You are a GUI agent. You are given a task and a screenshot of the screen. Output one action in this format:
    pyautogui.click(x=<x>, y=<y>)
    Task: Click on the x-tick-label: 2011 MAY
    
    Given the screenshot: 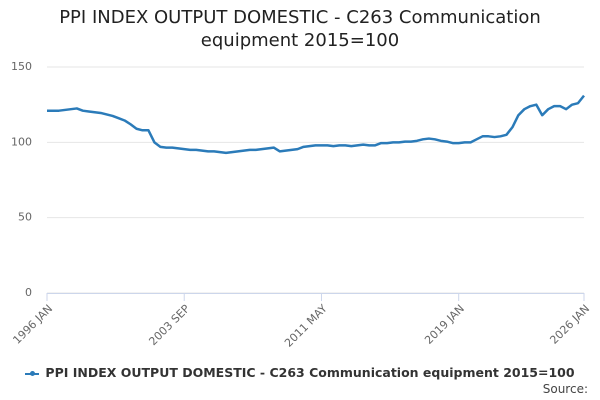 What is the action you would take?
    pyautogui.click(x=306, y=326)
    